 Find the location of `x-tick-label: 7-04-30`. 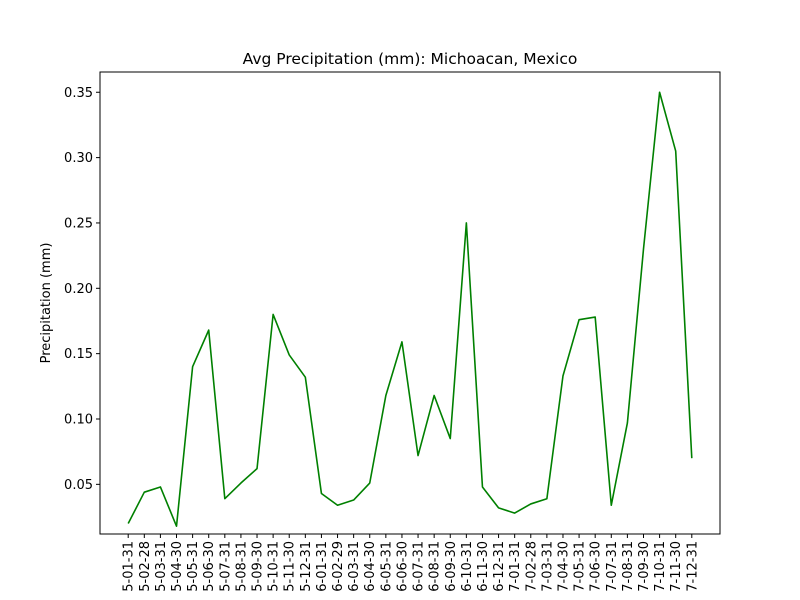

x-tick-label: 7-04-30 is located at coordinates (563, 566).